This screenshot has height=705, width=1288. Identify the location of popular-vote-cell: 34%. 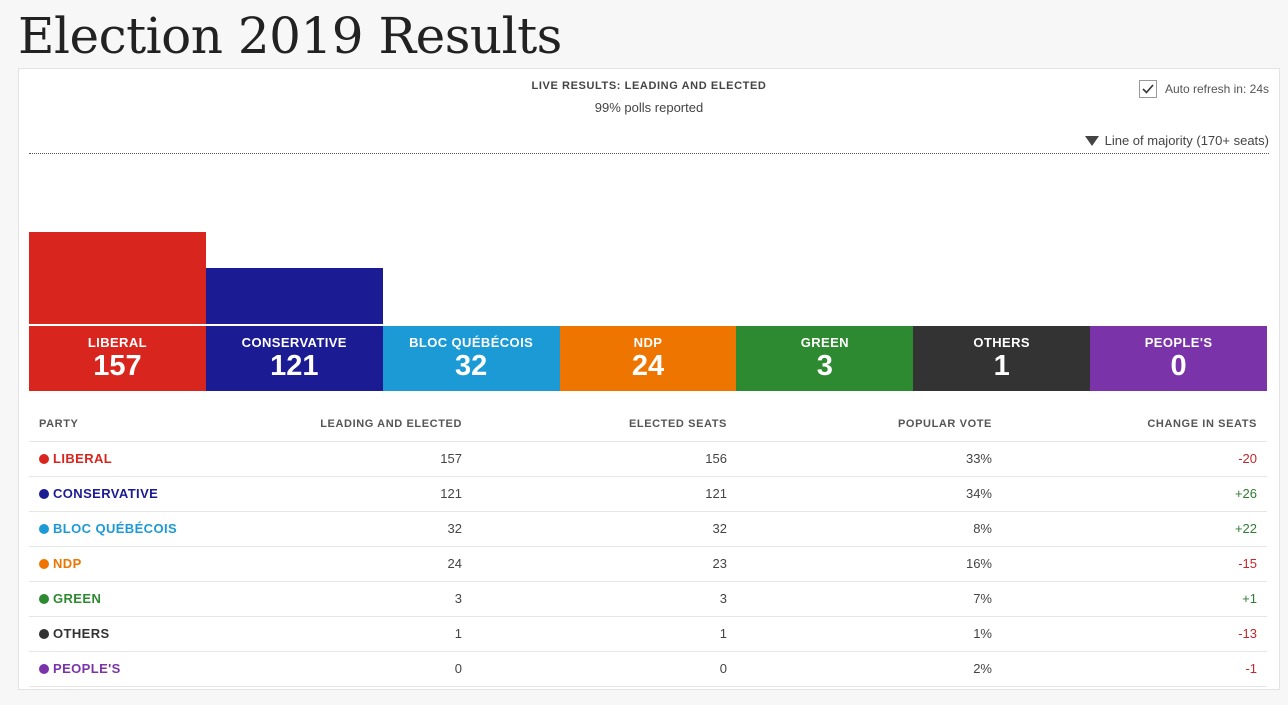
(978, 493).